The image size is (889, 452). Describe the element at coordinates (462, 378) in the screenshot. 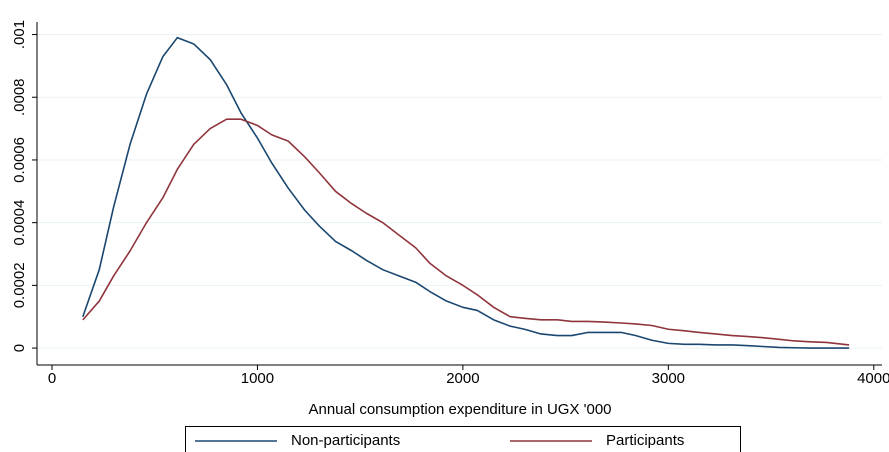

I see `x-tick-label: 2000` at that location.